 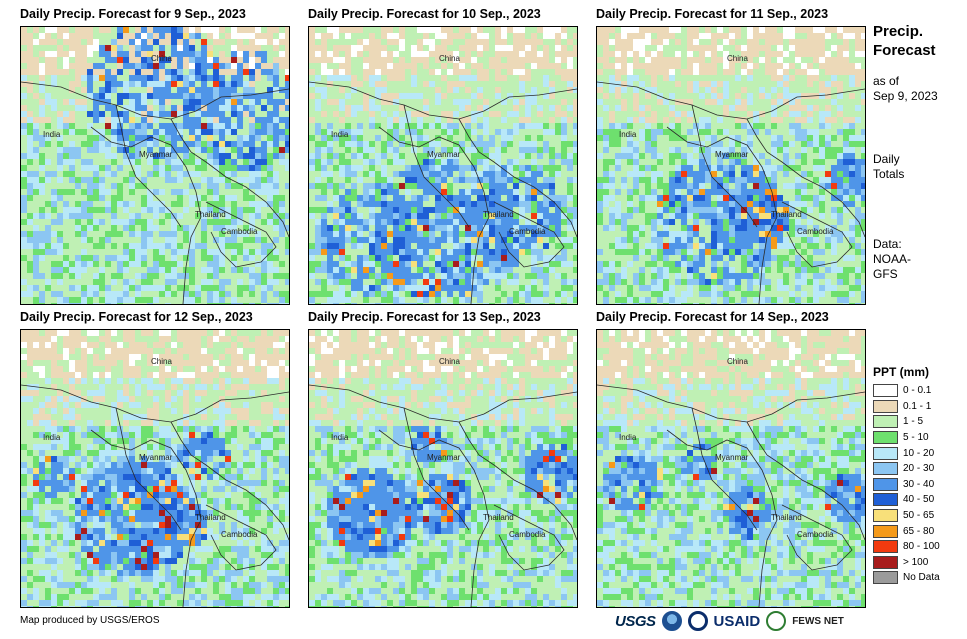 What do you see at coordinates (155, 100) in the screenshot?
I see `border-line` at bounding box center [155, 100].